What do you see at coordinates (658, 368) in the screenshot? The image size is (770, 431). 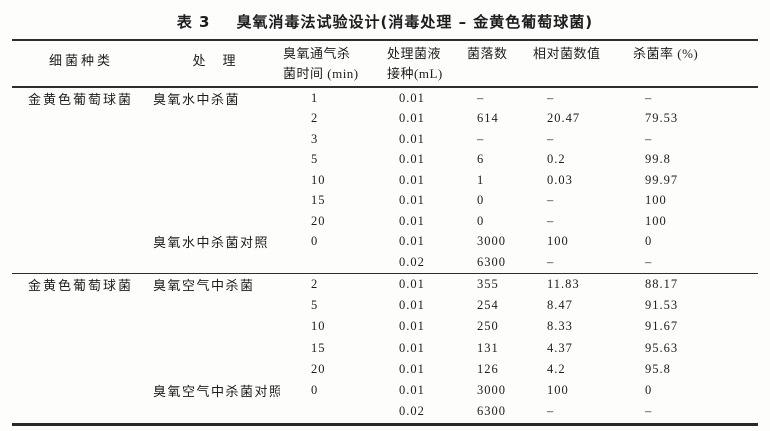 I see `cell-kill-rate: 95.8` at bounding box center [658, 368].